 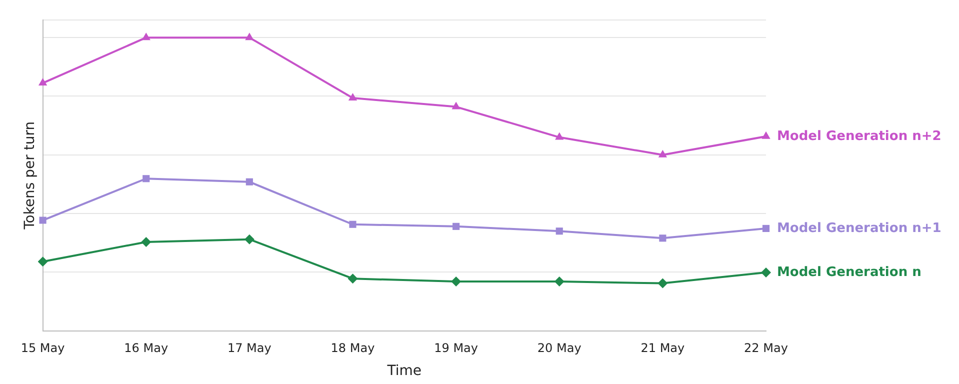 I want to click on x-tick-label: 22 May, so click(x=766, y=348).